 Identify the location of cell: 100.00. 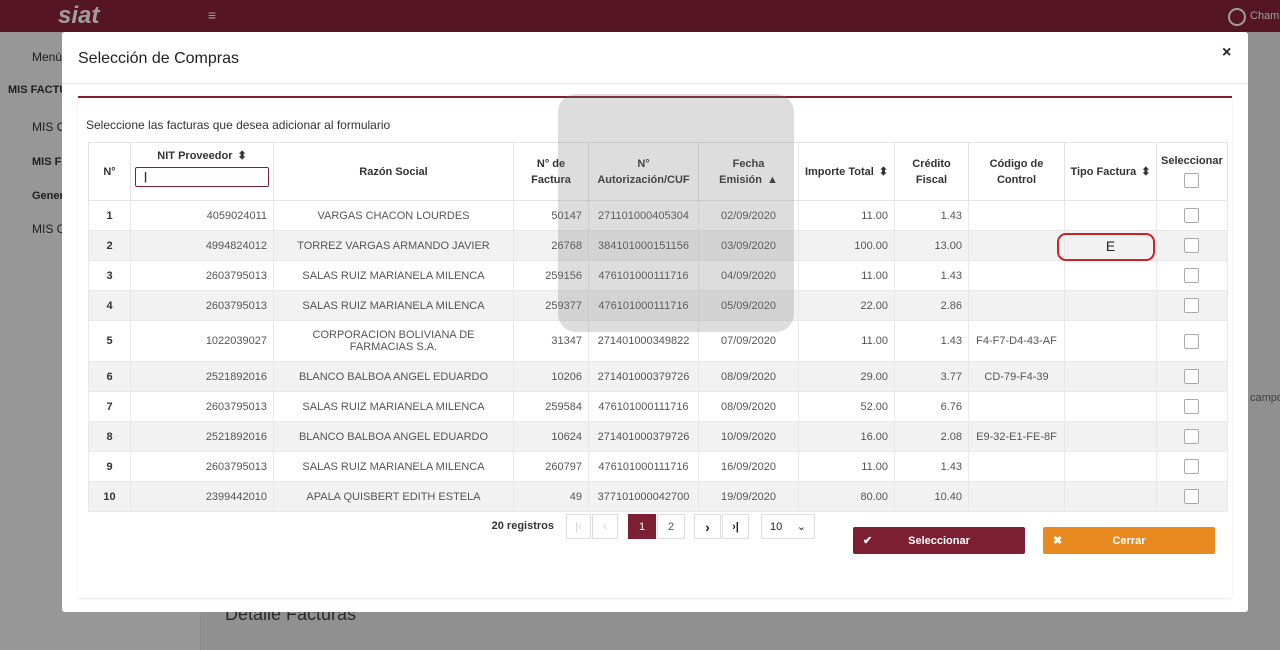
(846, 245).